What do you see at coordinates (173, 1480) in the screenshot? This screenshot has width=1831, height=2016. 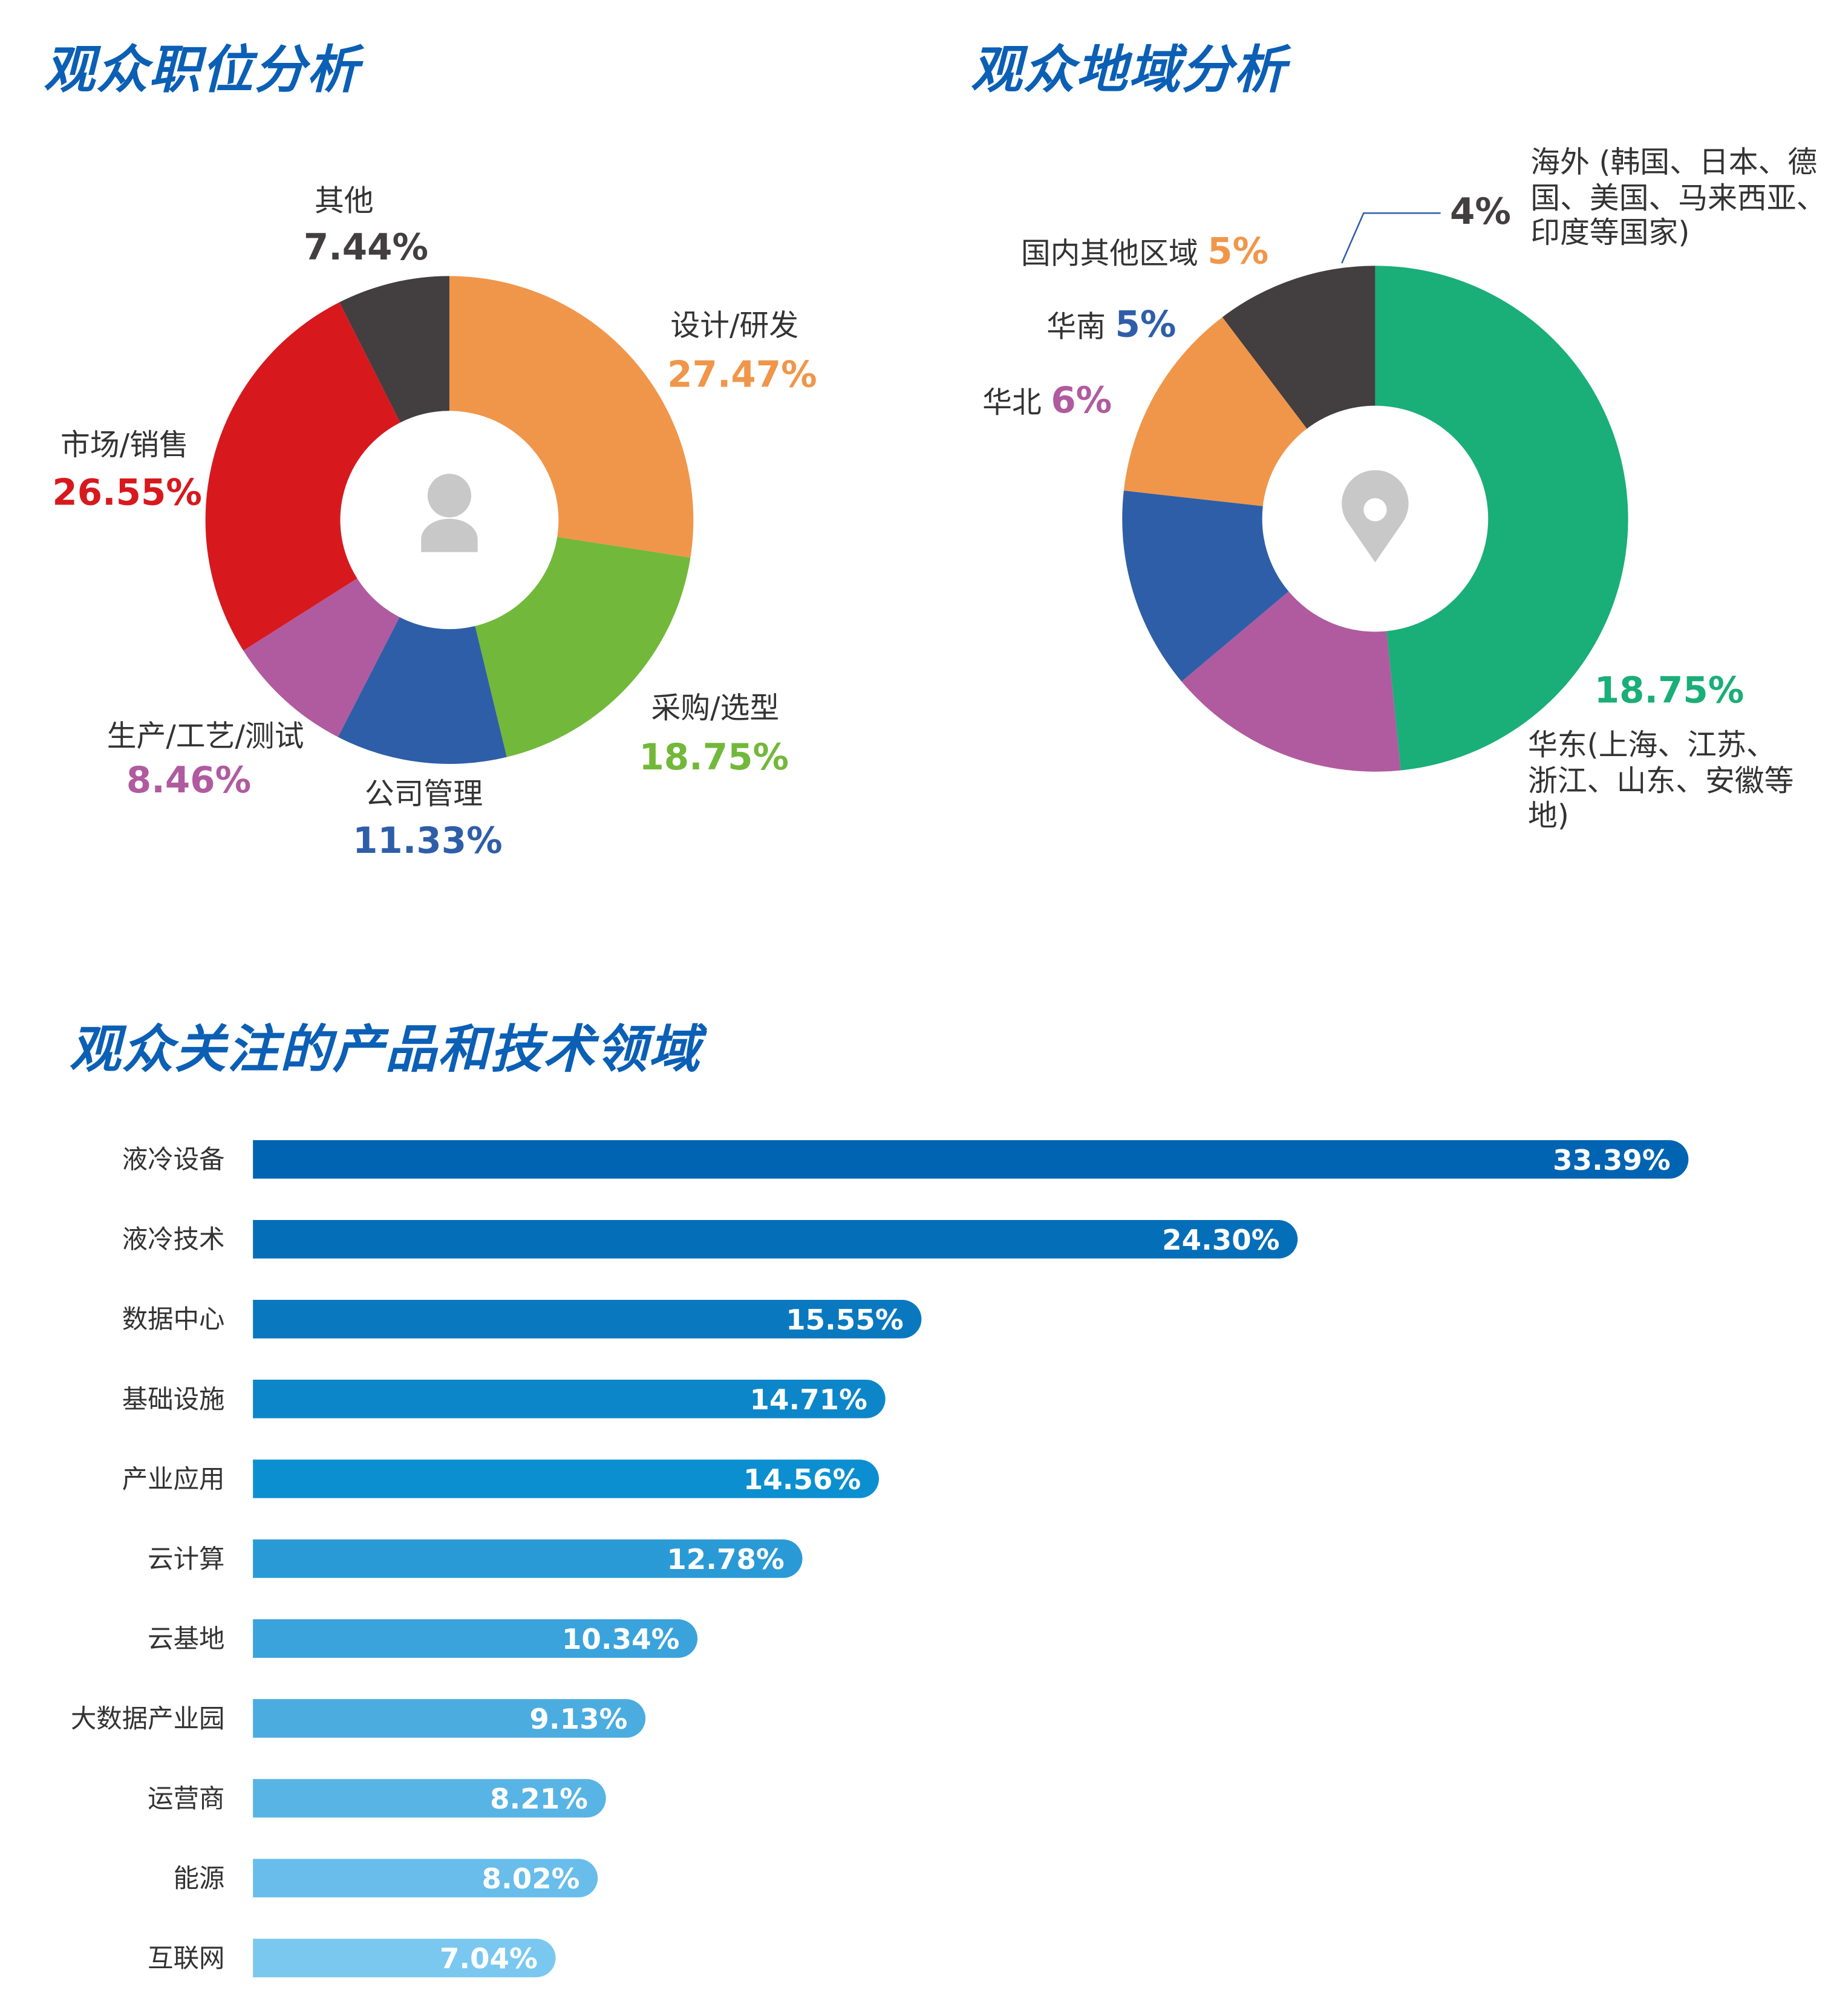 I see `category-label: 产业应用` at bounding box center [173, 1480].